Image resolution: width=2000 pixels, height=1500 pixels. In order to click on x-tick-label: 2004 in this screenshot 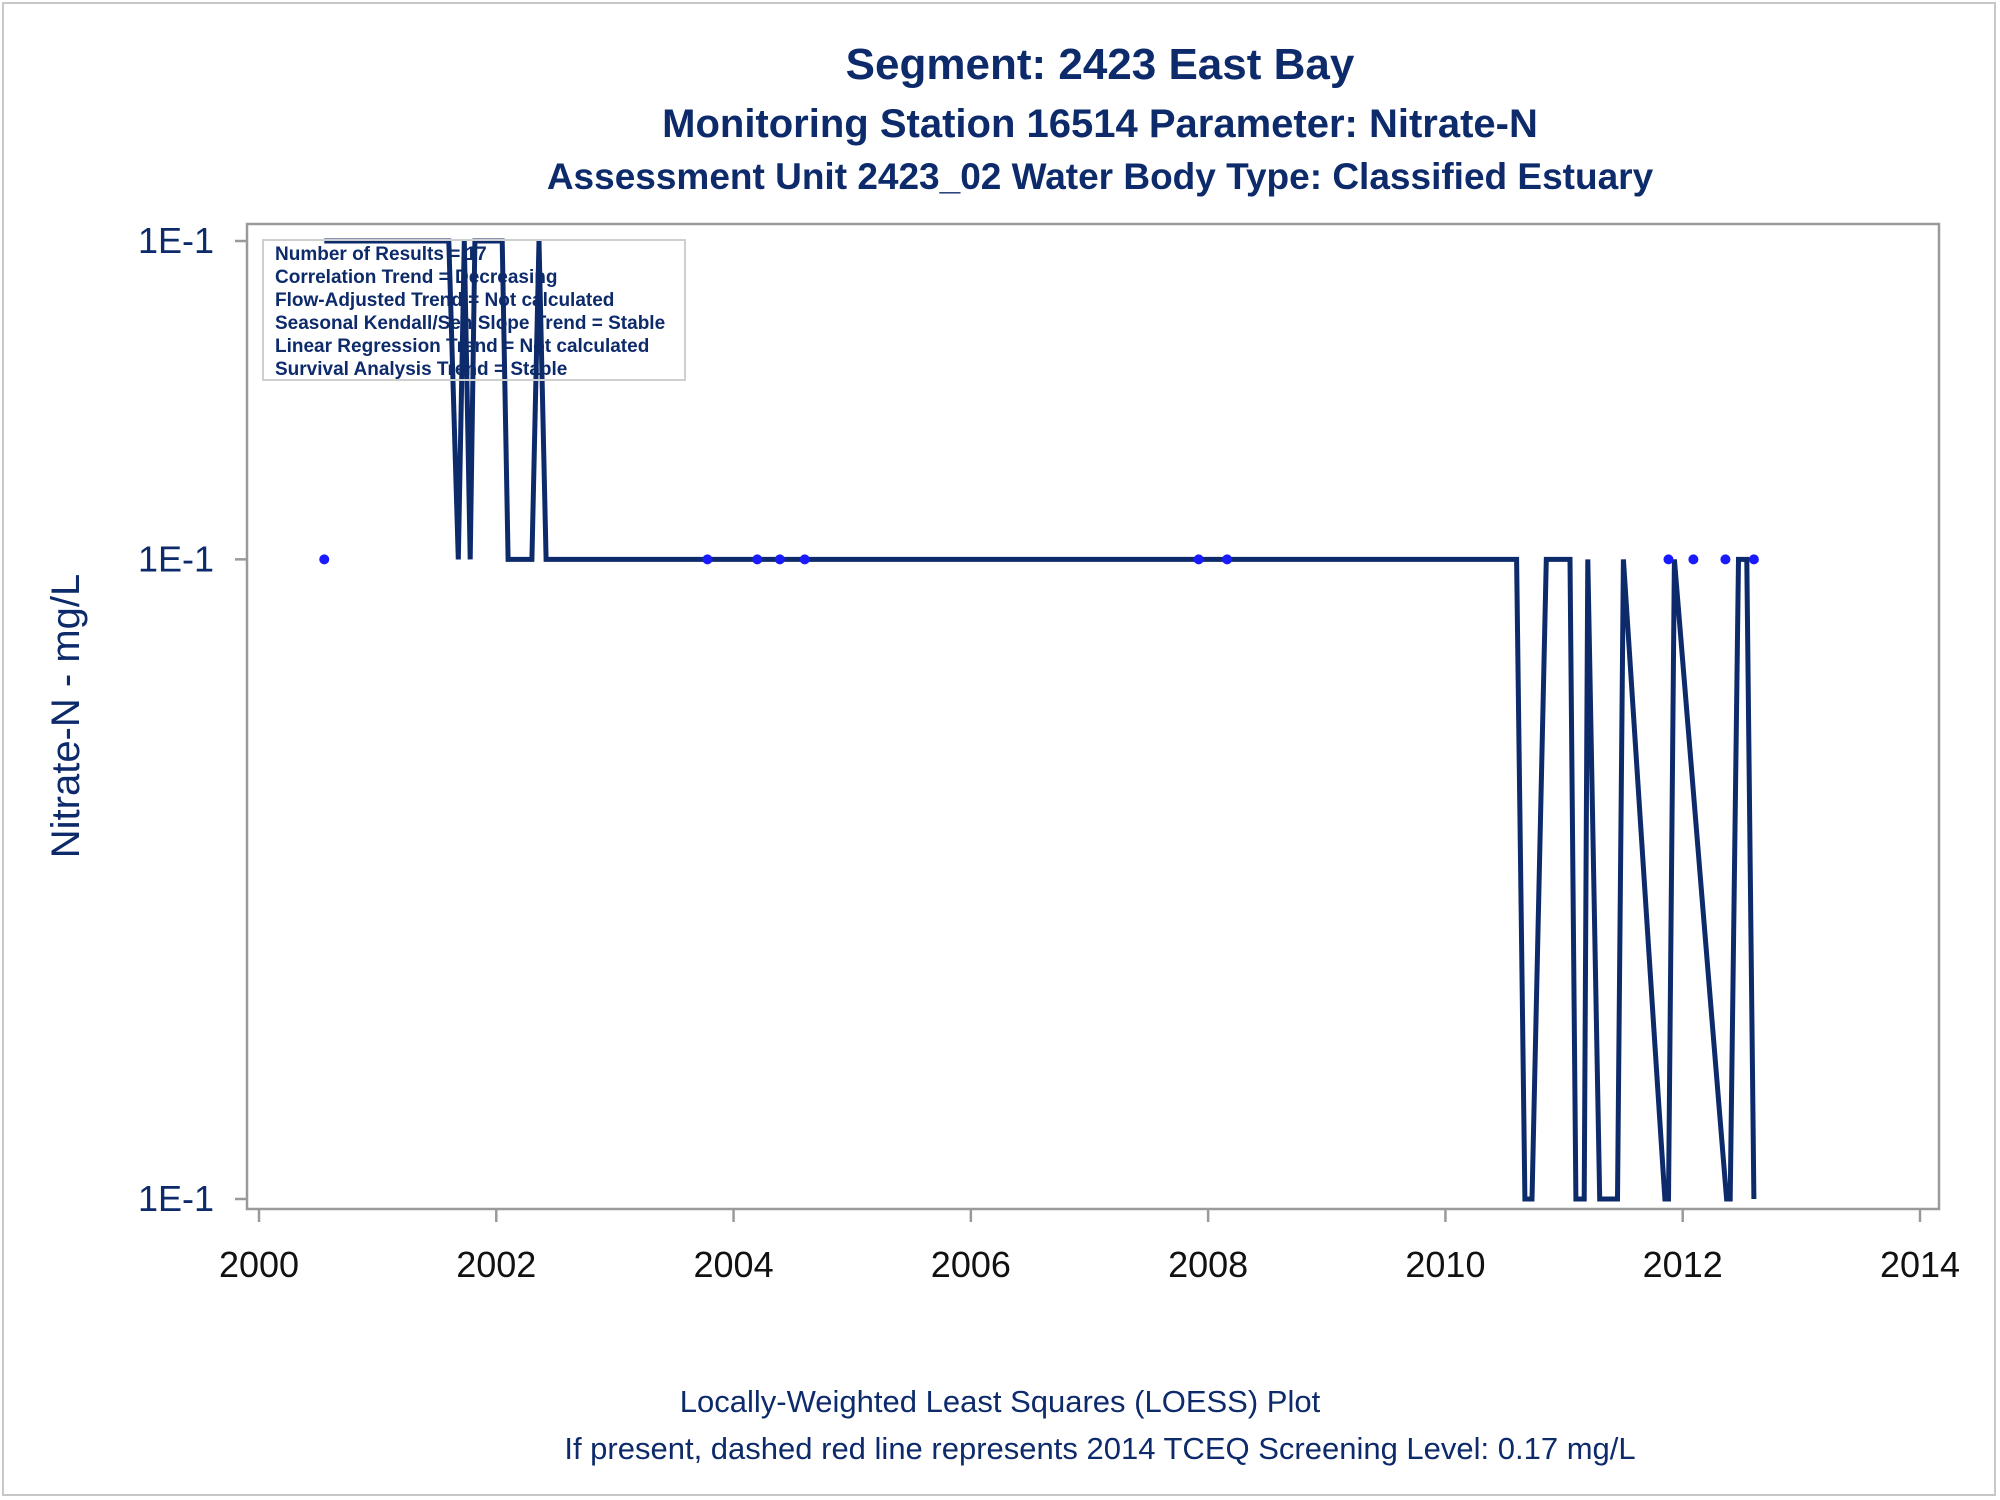, I will do `click(734, 1264)`.